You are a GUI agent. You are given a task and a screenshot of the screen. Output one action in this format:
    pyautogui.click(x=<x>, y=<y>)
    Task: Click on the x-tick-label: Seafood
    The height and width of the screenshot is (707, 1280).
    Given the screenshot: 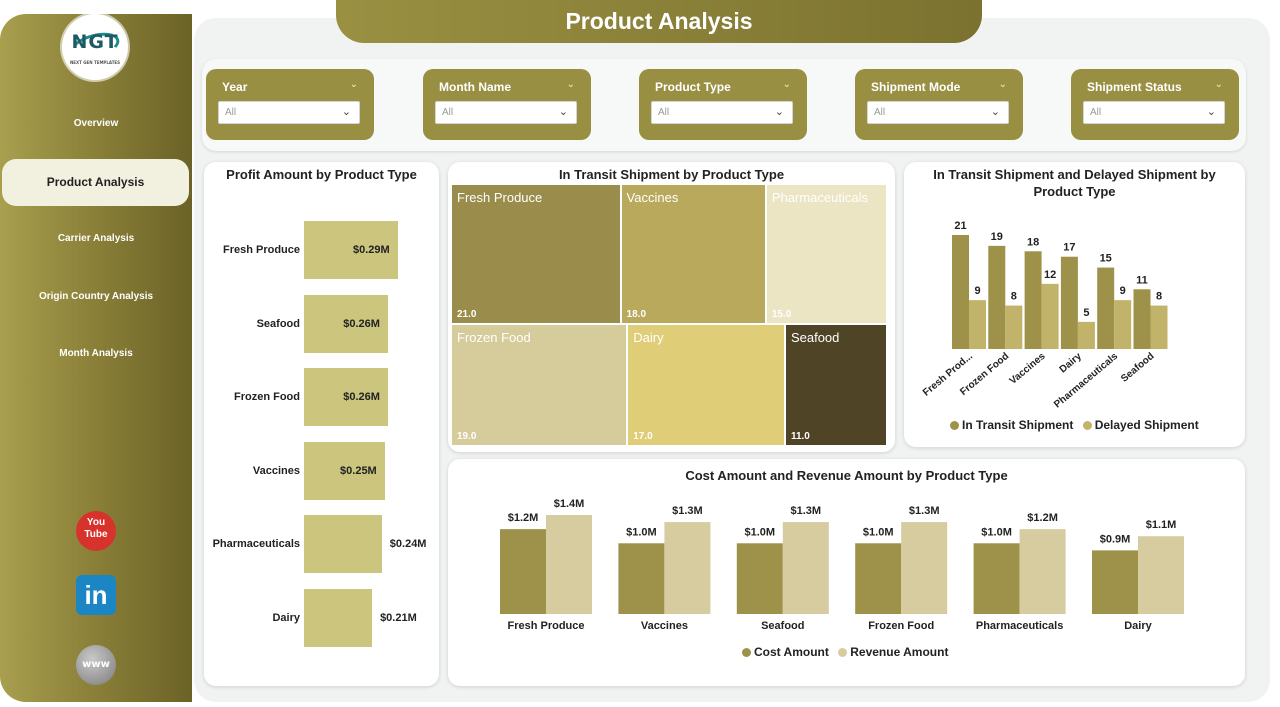 What is the action you would take?
    pyautogui.click(x=1137, y=368)
    